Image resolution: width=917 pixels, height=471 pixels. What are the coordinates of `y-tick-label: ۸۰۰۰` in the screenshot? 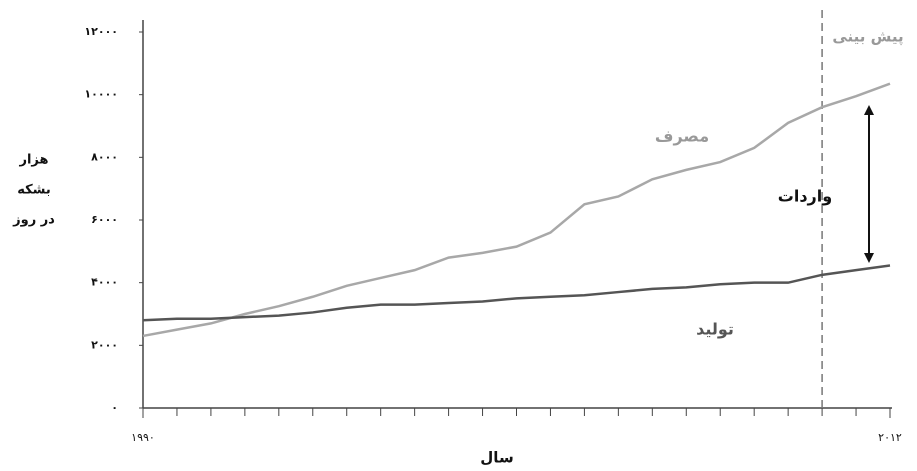 It's located at (104, 156).